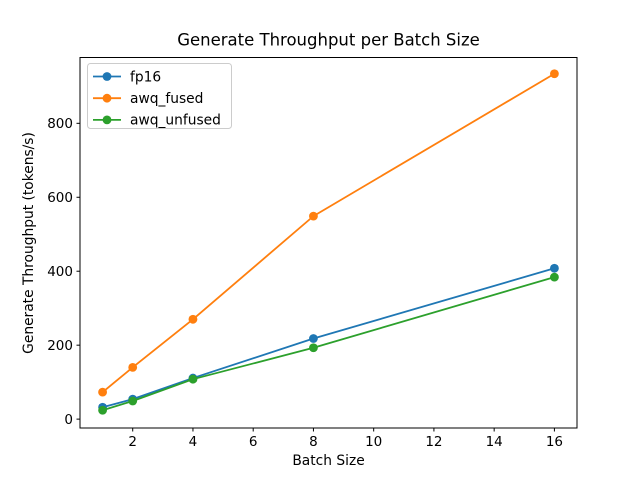 This screenshot has width=640, height=480. What do you see at coordinates (313, 442) in the screenshot?
I see `x-tick-label: 8` at bounding box center [313, 442].